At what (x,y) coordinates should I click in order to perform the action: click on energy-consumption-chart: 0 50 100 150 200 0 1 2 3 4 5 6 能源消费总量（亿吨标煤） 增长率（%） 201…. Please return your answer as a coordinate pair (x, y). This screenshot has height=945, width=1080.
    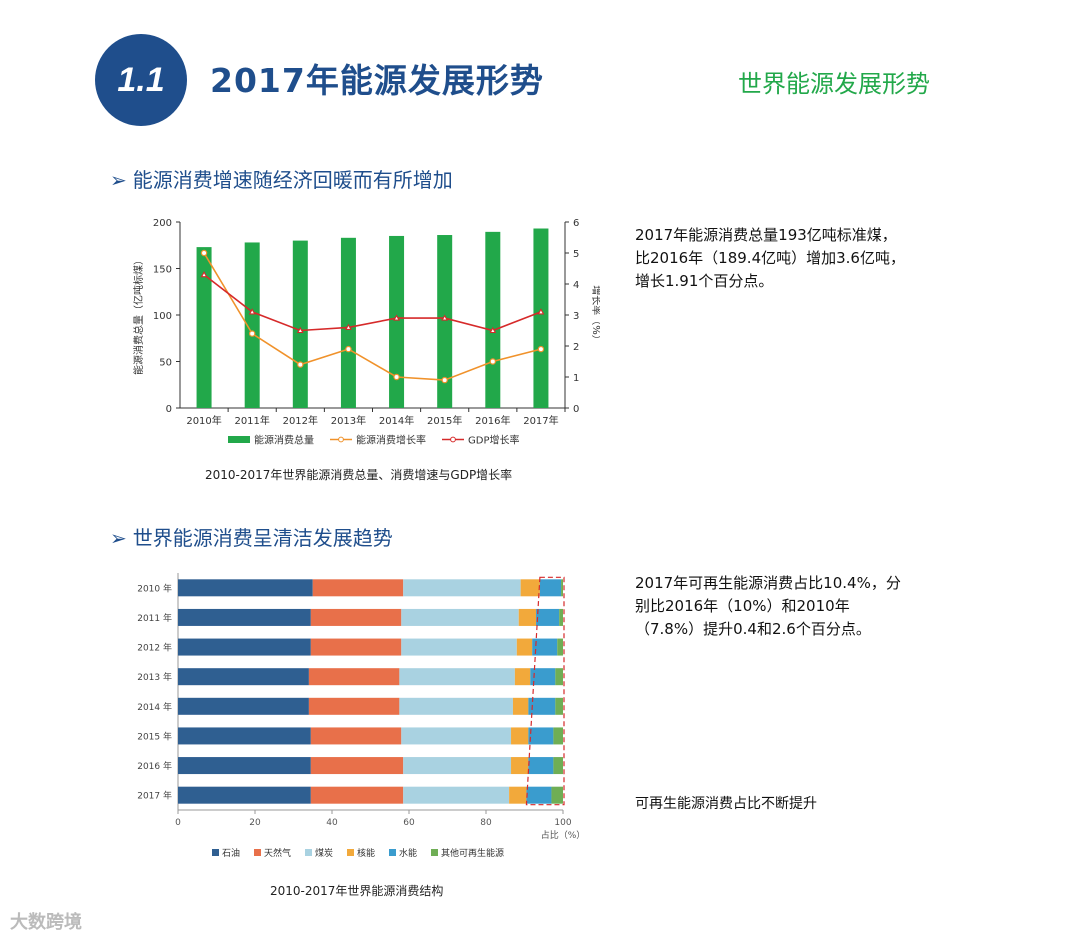
    Looking at the image, I should click on (366, 332).